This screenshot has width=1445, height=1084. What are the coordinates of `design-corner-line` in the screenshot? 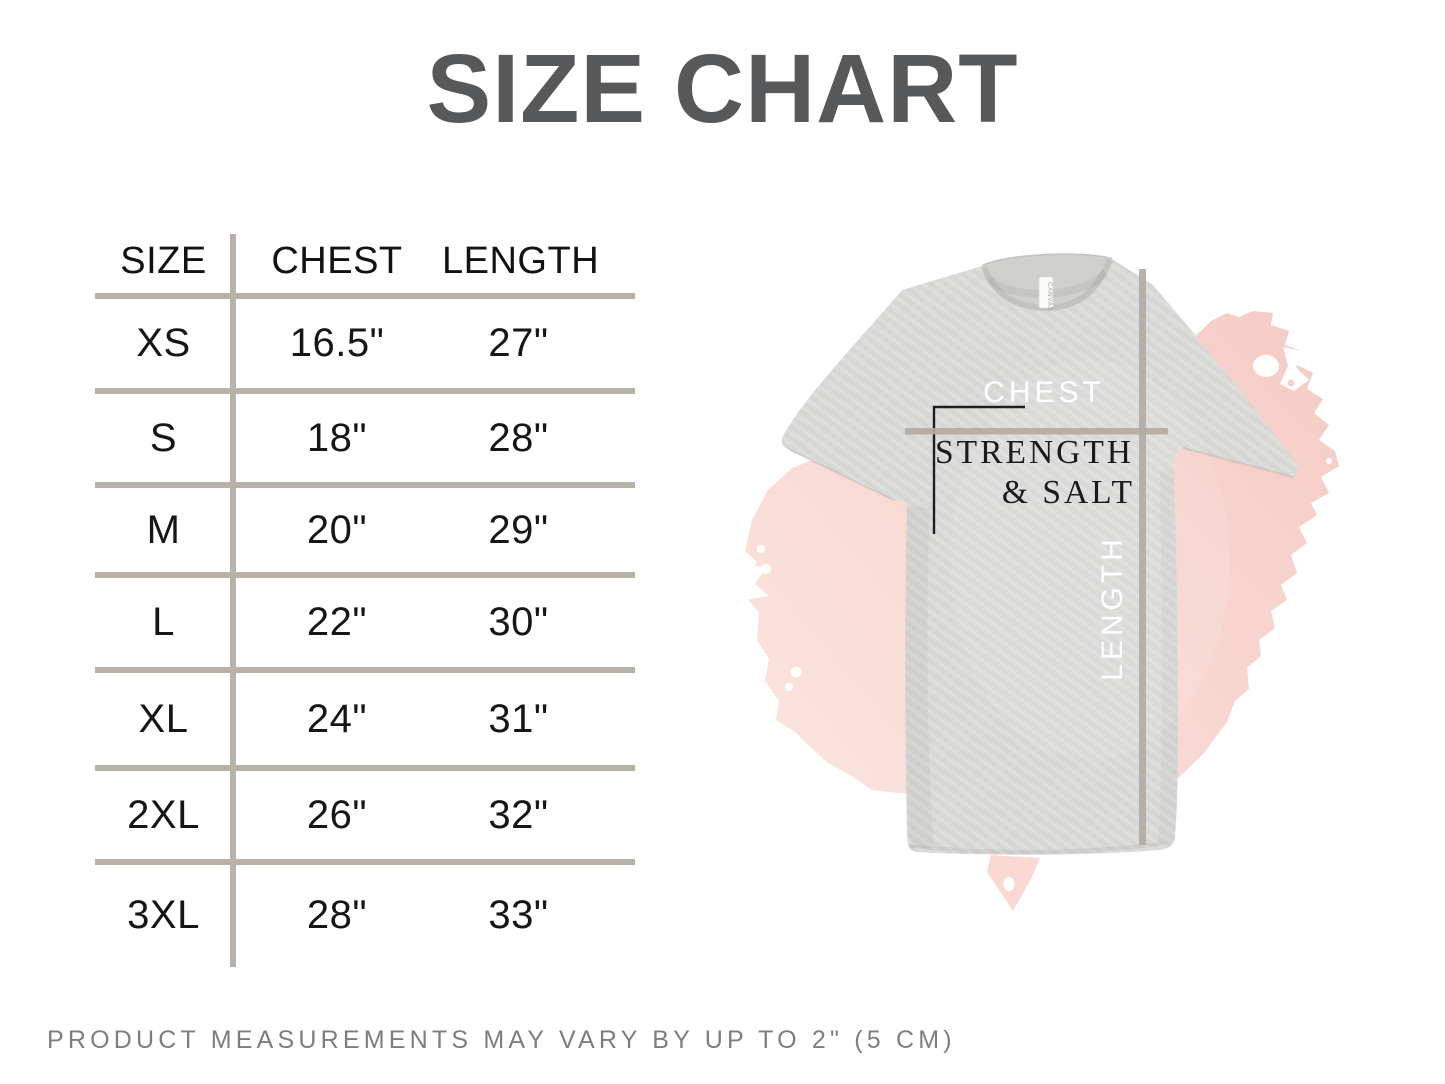 It's located at (978, 469).